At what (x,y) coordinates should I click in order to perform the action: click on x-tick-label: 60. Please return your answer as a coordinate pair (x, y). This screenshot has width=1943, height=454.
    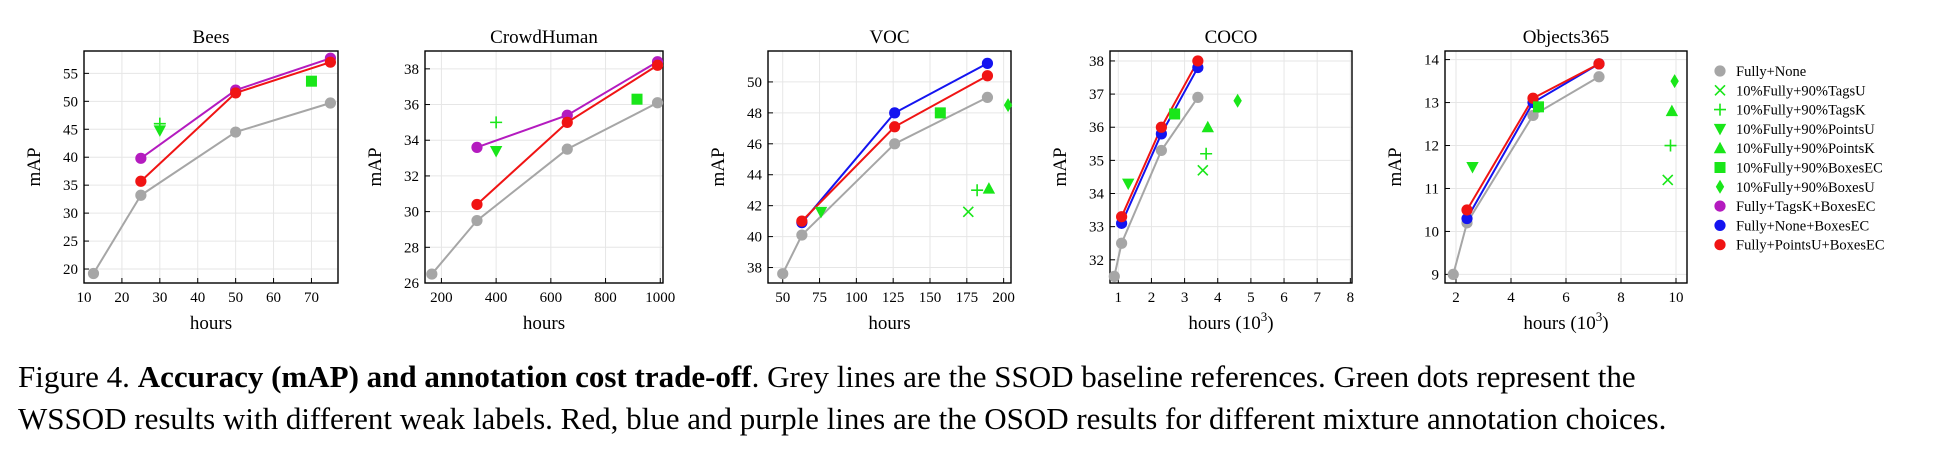
    Looking at the image, I should click on (273, 298).